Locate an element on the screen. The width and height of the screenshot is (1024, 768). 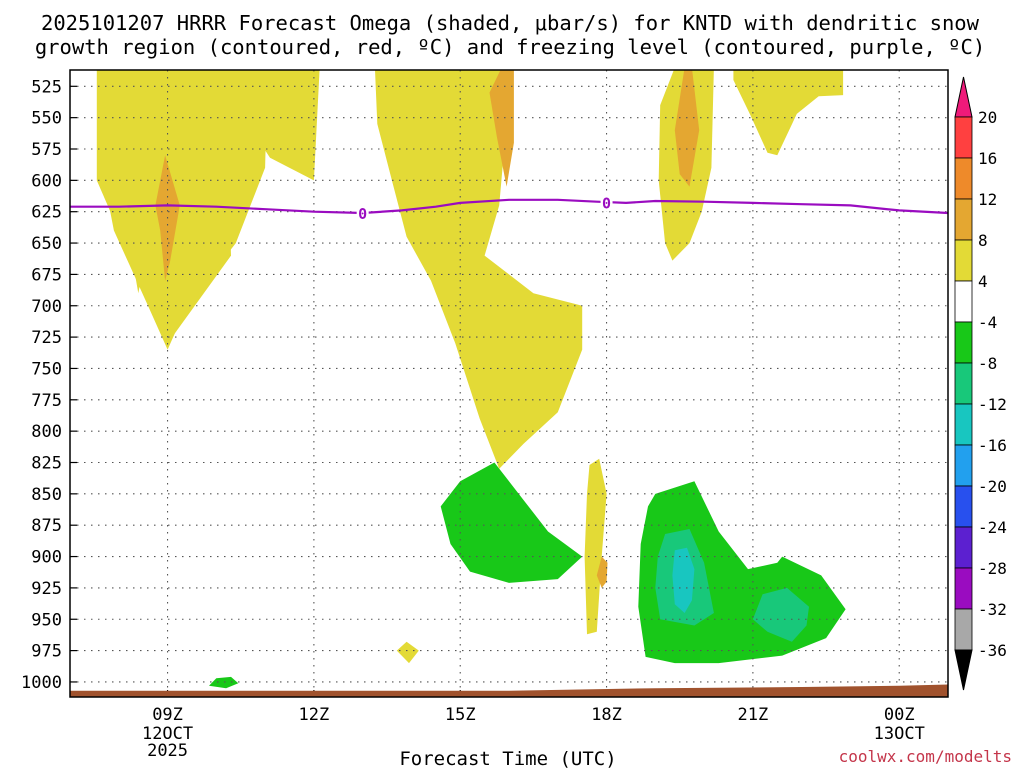
colorbar-label-11: -28 is located at coordinates (992, 568).